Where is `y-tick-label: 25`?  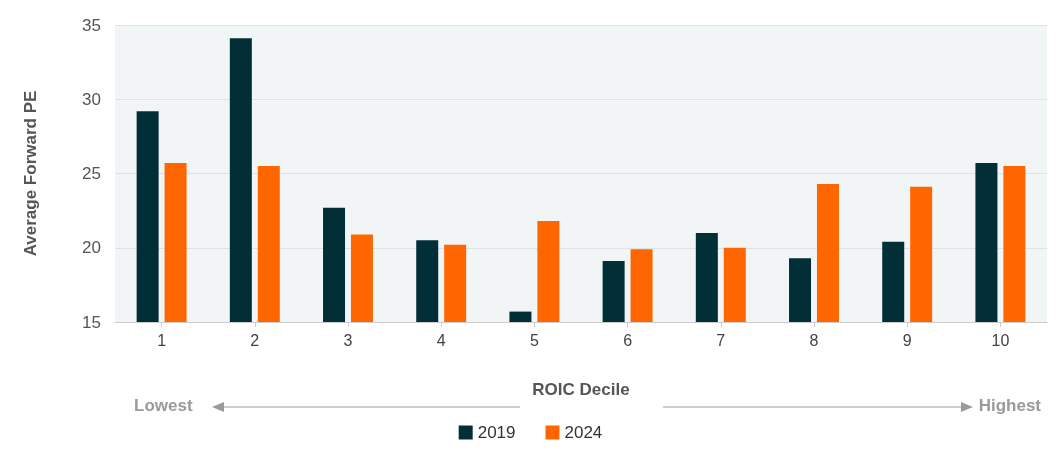 y-tick-label: 25 is located at coordinates (91, 173).